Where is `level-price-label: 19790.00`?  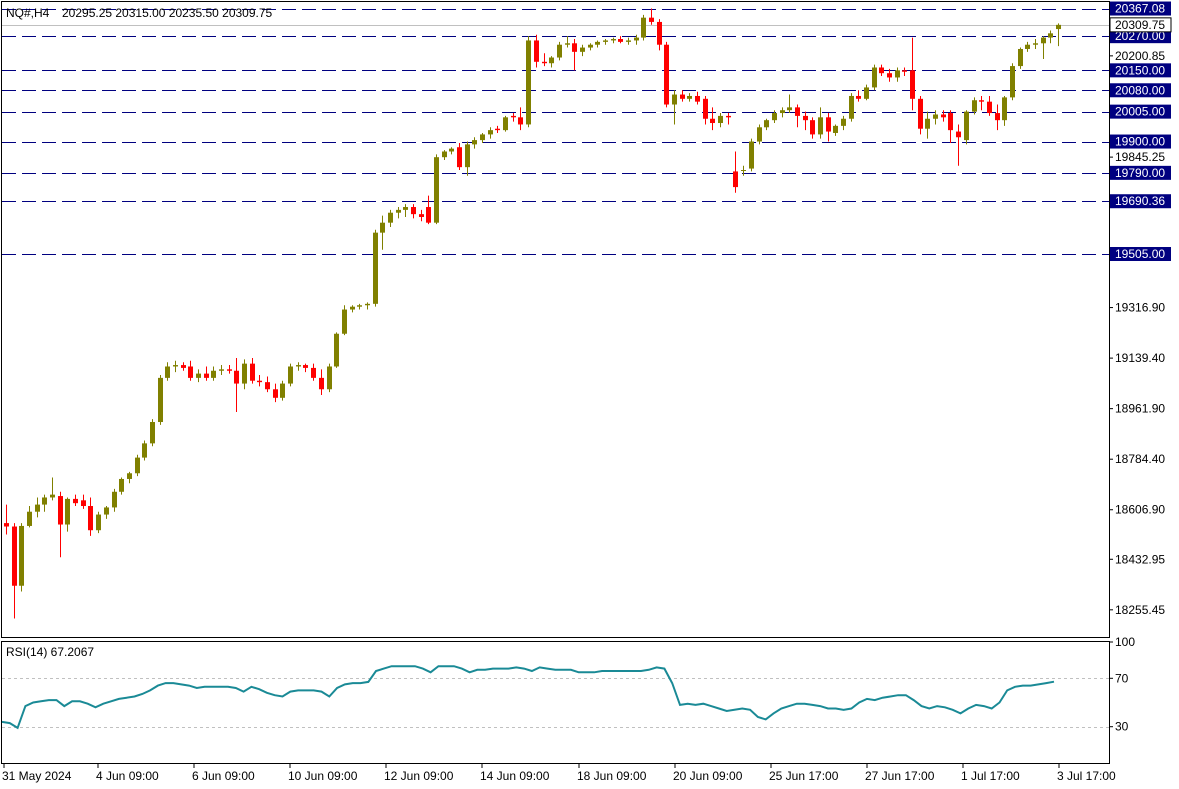
level-price-label: 19790.00 is located at coordinates (1140, 172).